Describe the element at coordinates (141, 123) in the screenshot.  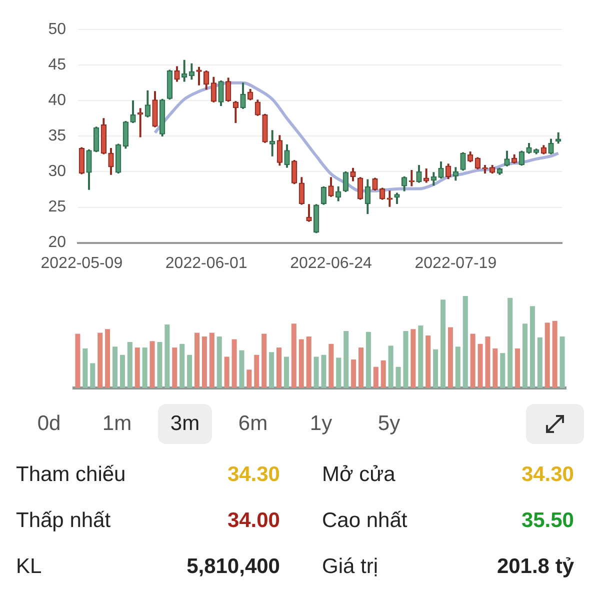
I see `candlestick` at that location.